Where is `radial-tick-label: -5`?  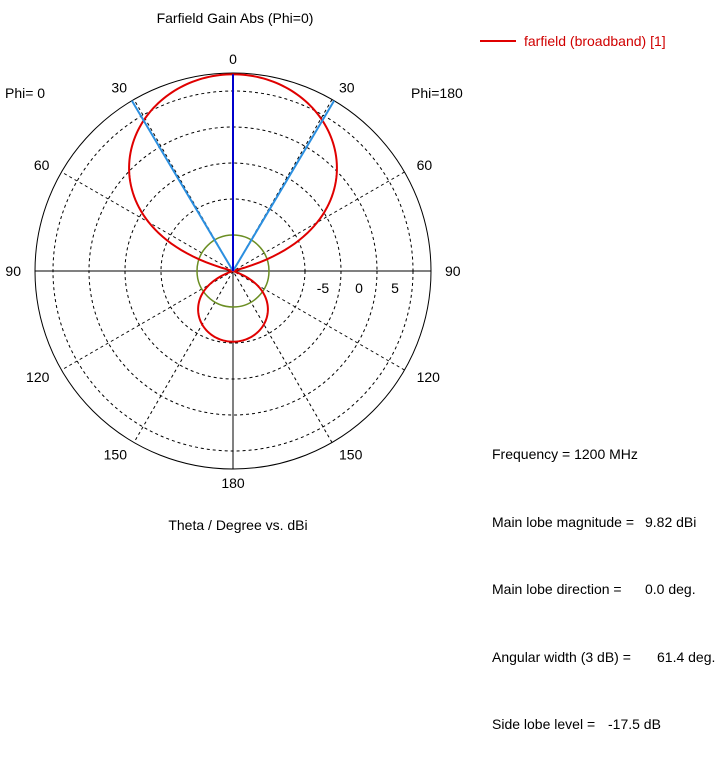 radial-tick-label: -5 is located at coordinates (323, 288).